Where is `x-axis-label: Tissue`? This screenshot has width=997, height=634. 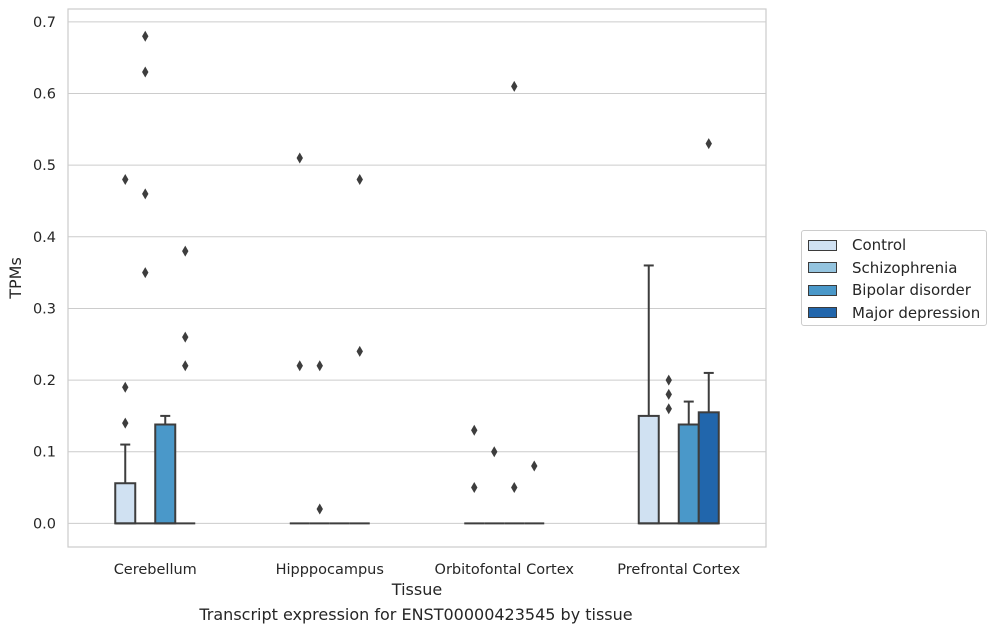 x-axis-label: Tissue is located at coordinates (416, 589).